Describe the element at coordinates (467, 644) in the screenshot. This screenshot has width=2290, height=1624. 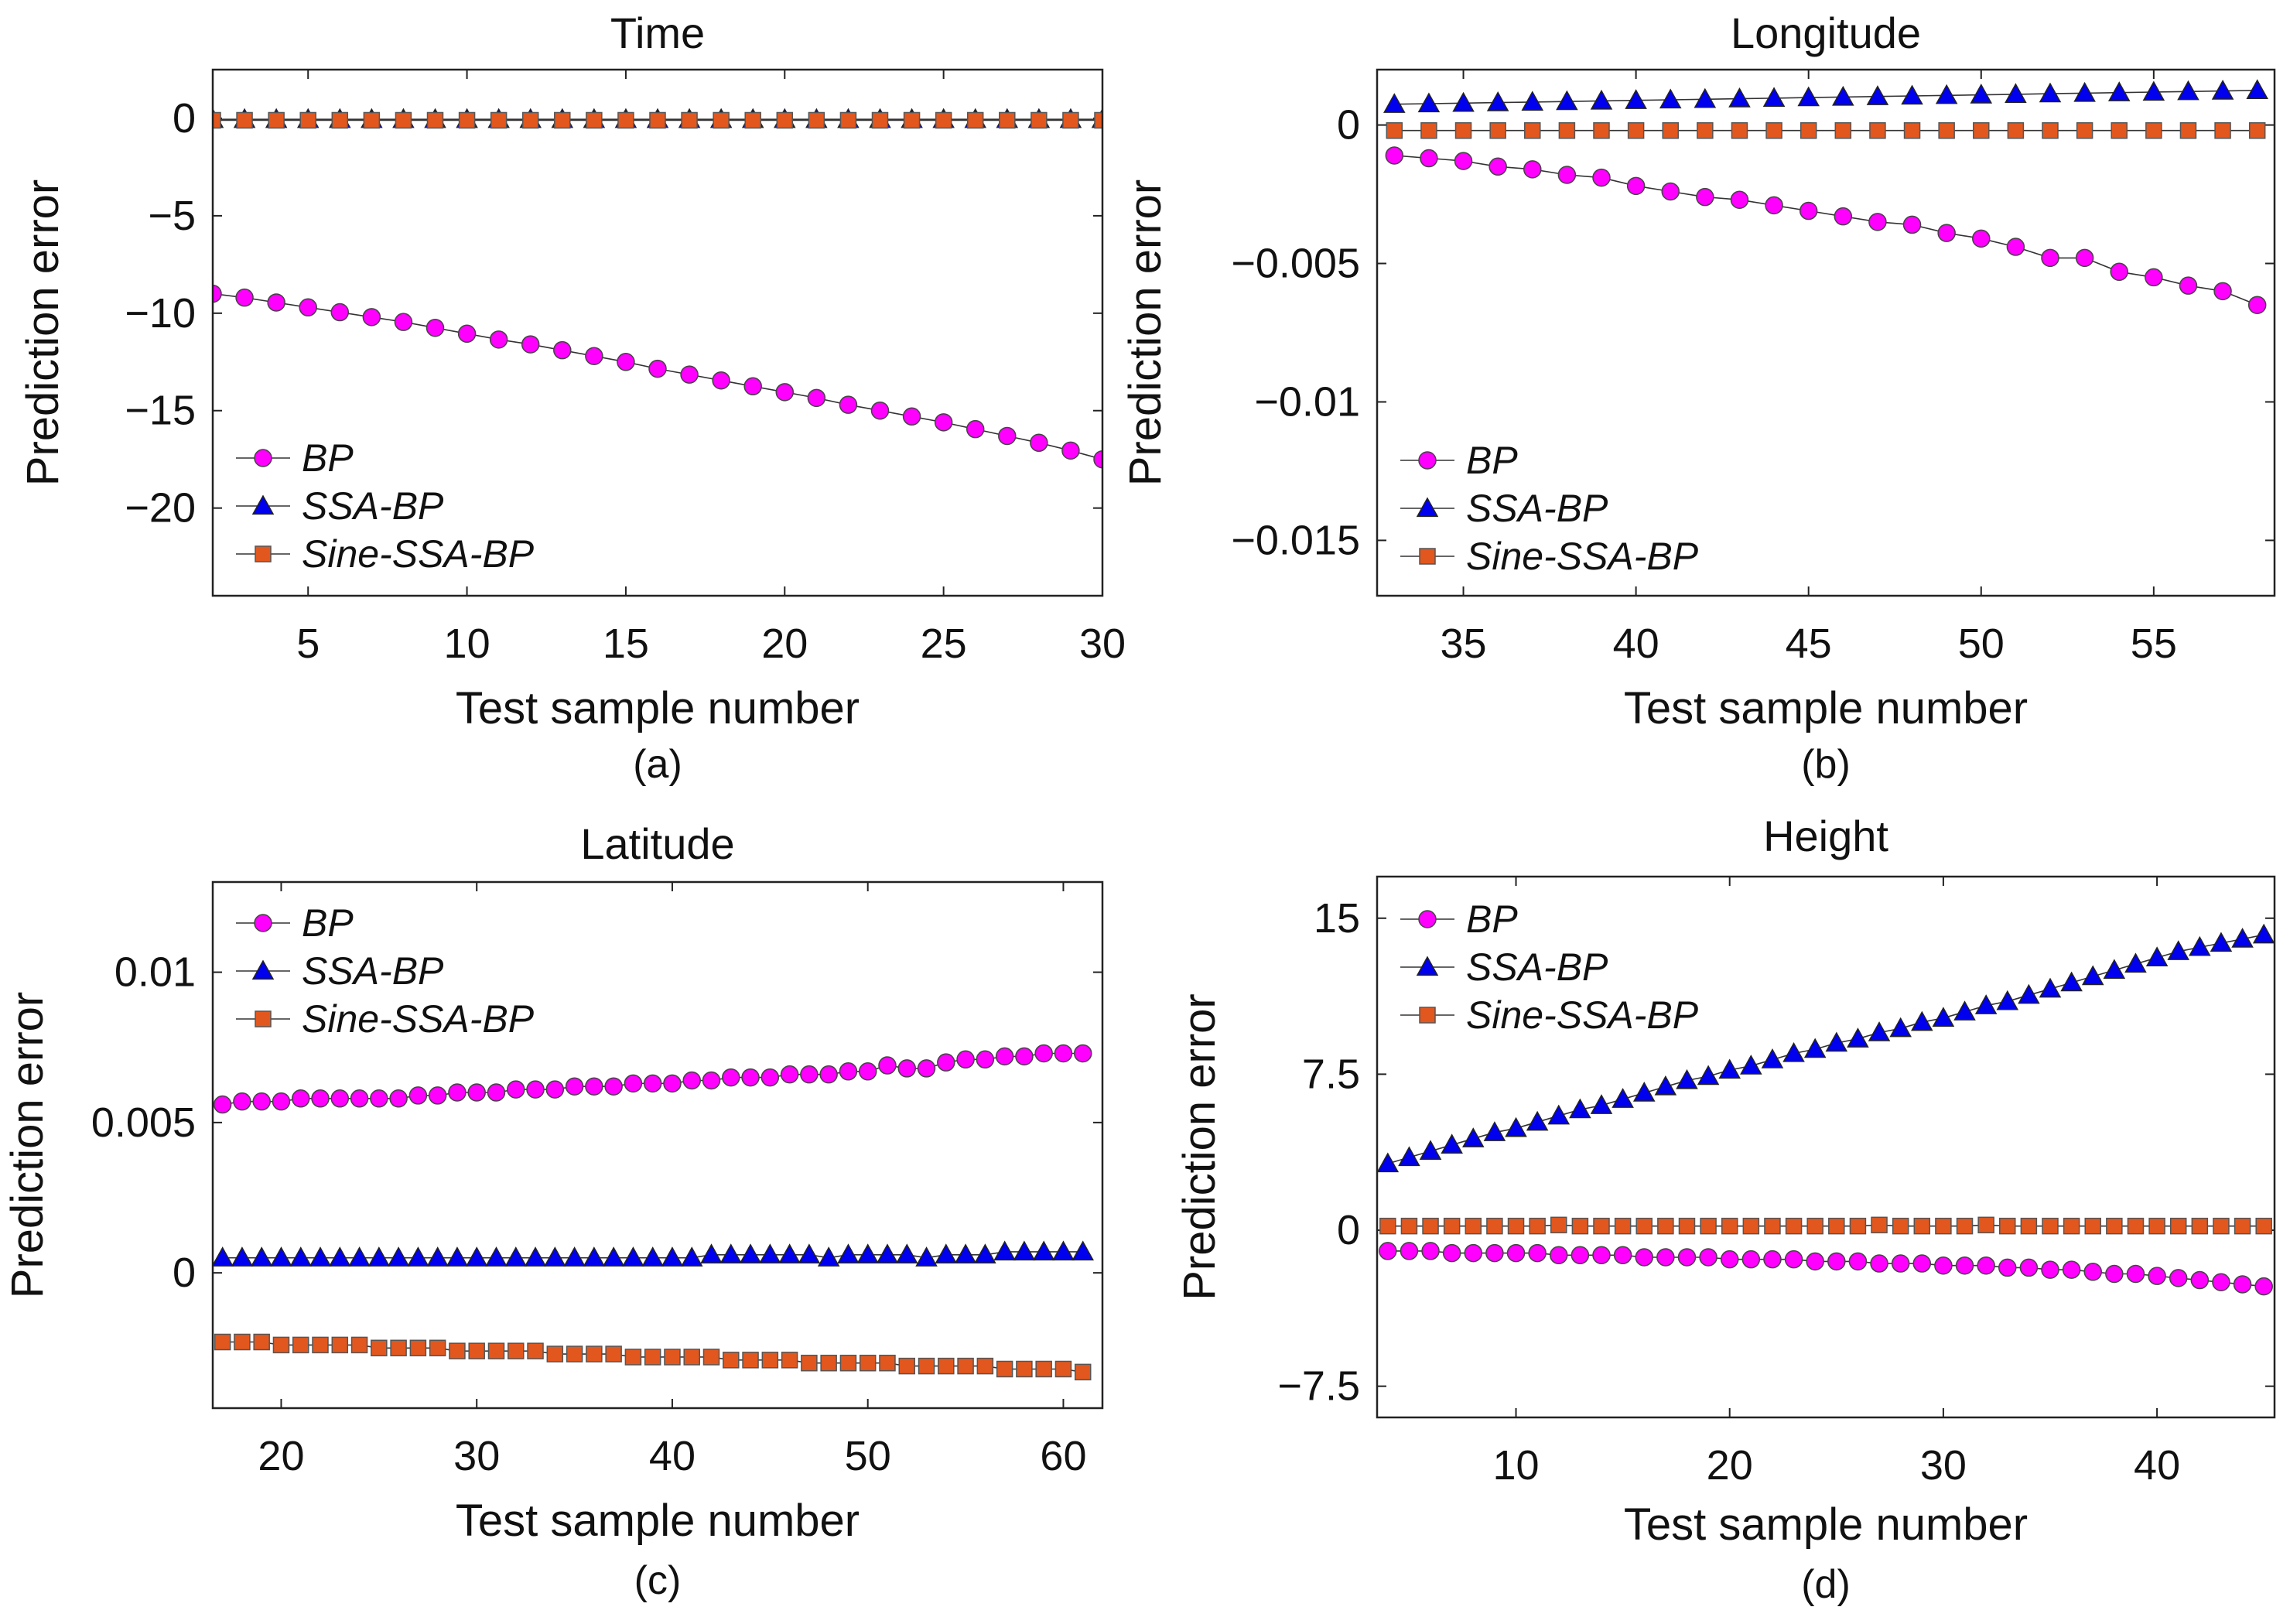
I see `x-tick-label: 10` at that location.